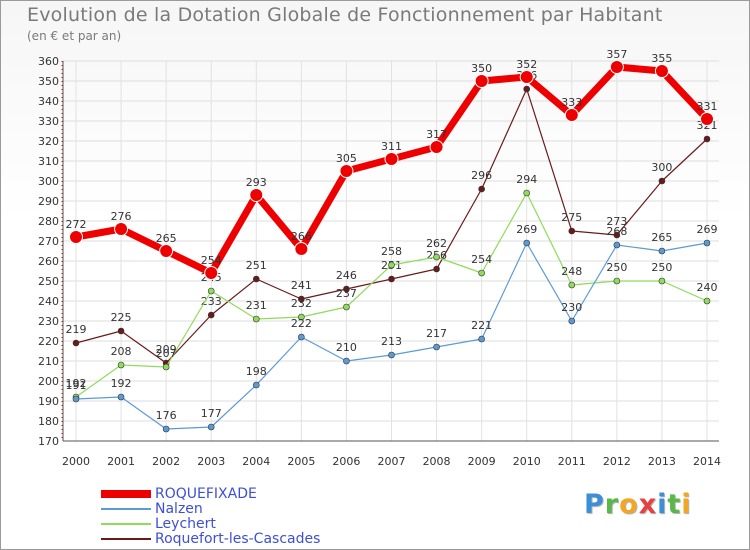 This screenshot has width=750, height=550. What do you see at coordinates (211, 413) in the screenshot?
I see `data-label-nalzen: 177` at bounding box center [211, 413].